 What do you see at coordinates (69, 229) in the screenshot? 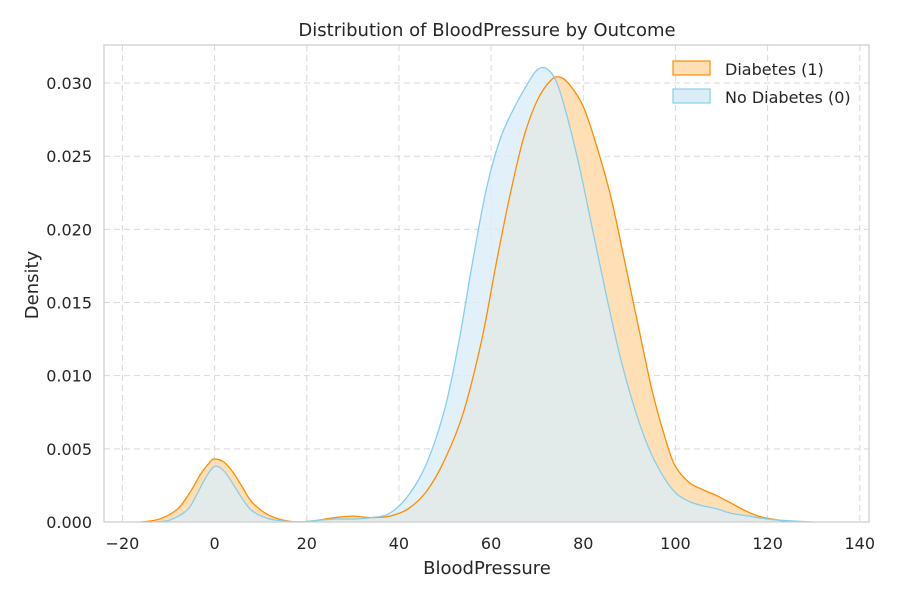
I see `y-tick-label: 0.020` at bounding box center [69, 229].